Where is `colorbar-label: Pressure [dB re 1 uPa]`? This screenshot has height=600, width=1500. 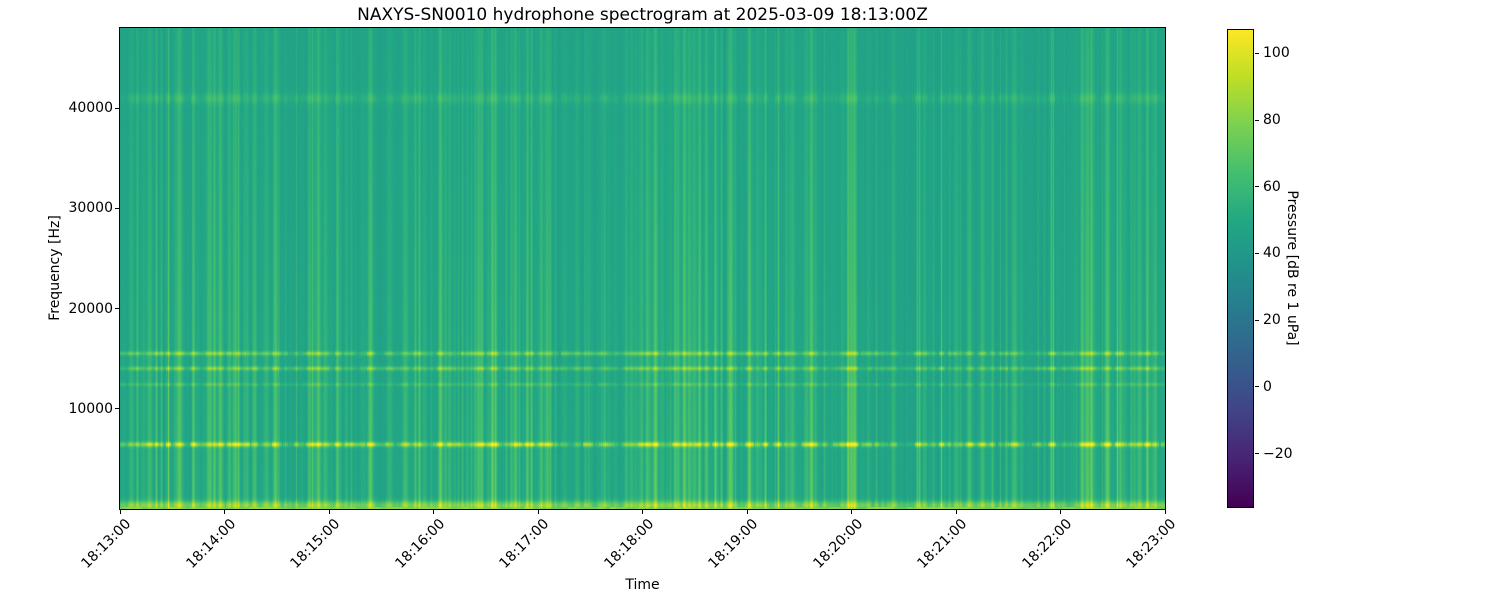 colorbar-label: Pressure [dB re 1 uPa] is located at coordinates (1292, 268).